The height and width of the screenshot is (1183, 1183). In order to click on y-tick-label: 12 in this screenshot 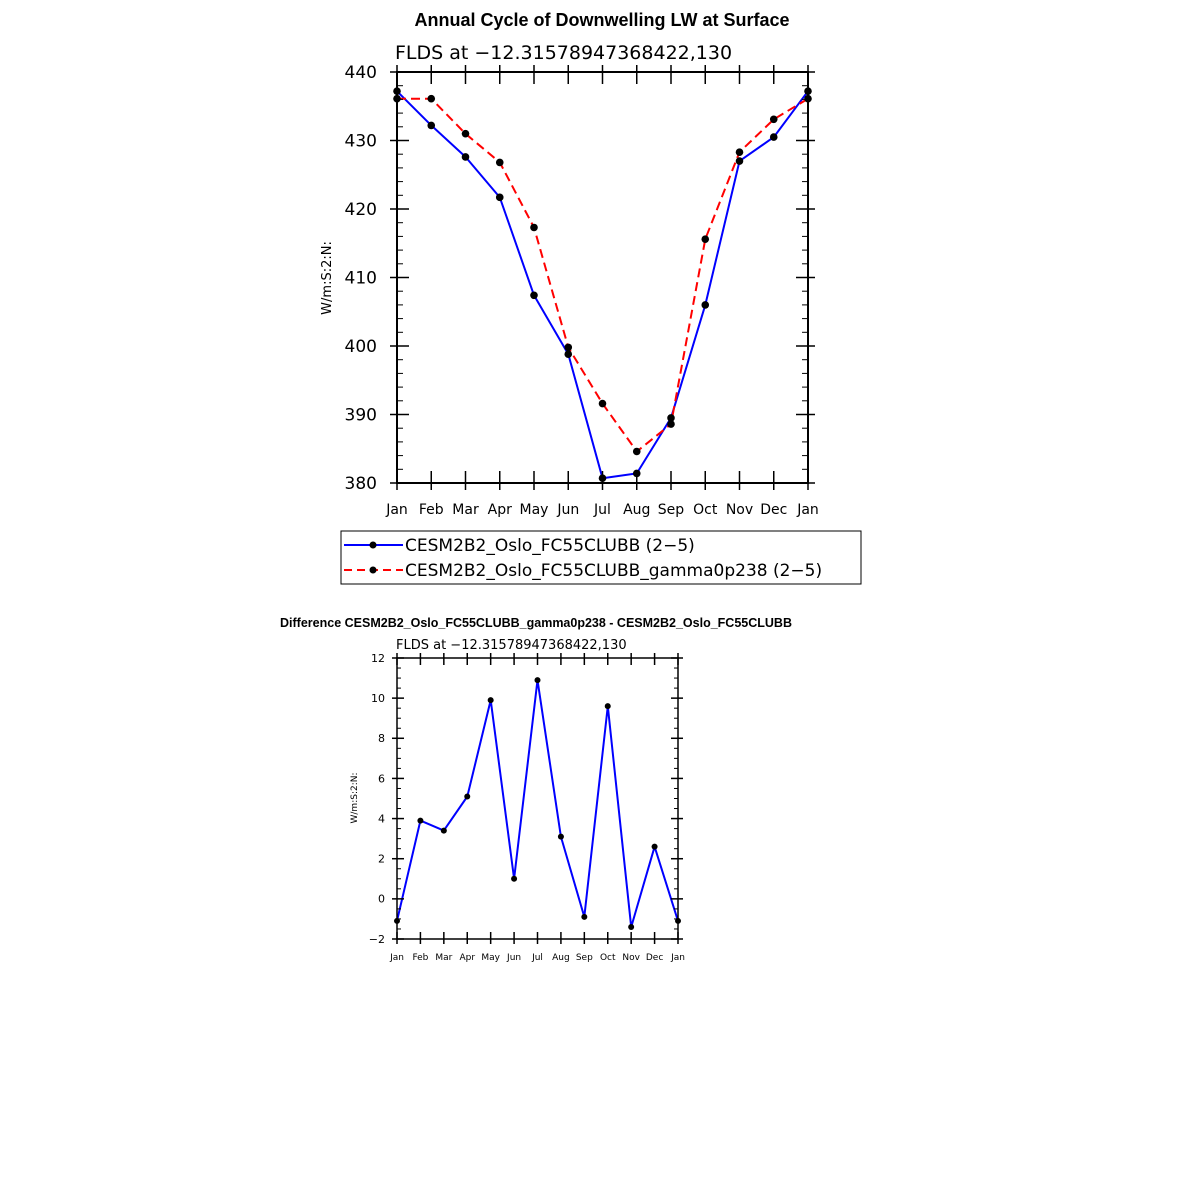, I will do `click(378, 658)`.